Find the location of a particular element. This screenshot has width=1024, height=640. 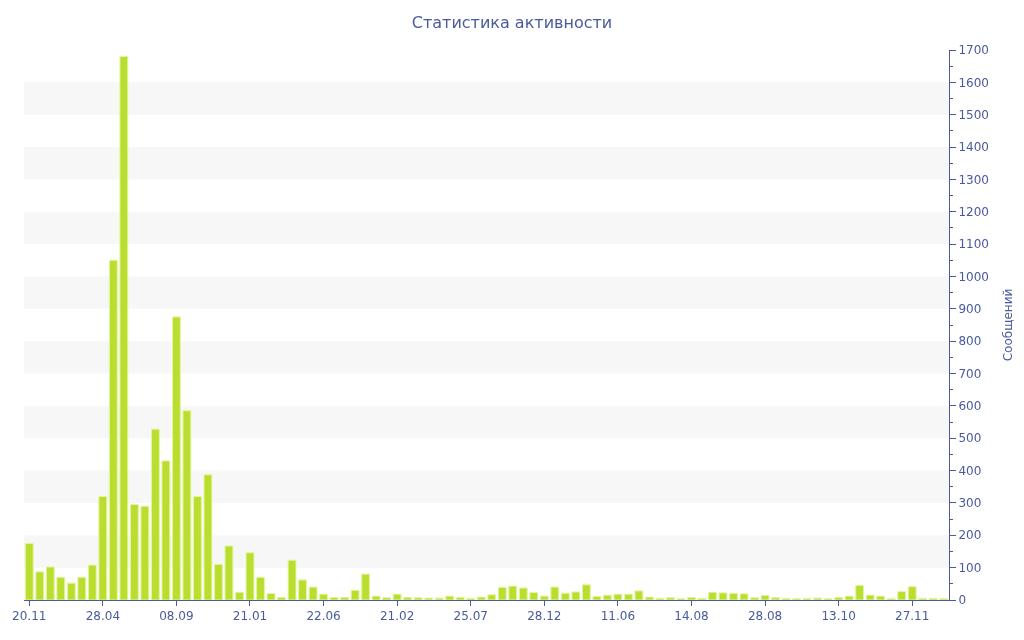

x-tick-label: 28.12 is located at coordinates (544, 616).